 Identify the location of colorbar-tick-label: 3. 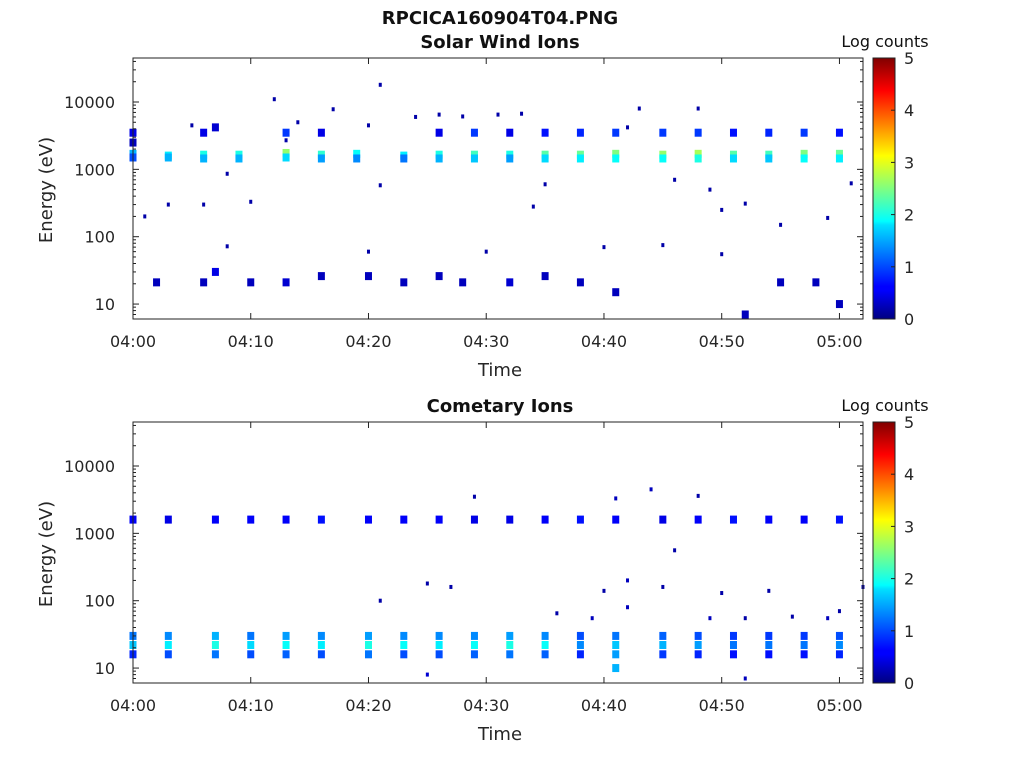
(909, 526).